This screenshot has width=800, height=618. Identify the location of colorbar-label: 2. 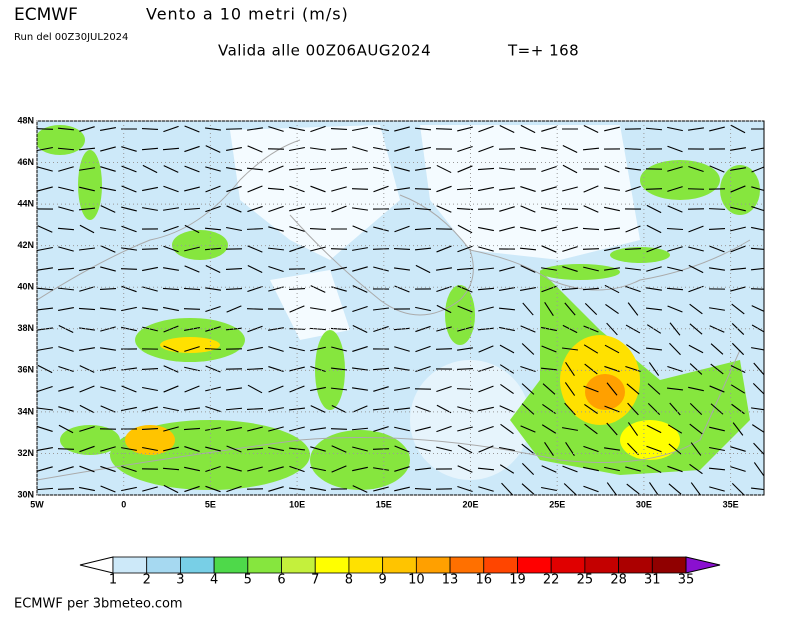
(147, 580).